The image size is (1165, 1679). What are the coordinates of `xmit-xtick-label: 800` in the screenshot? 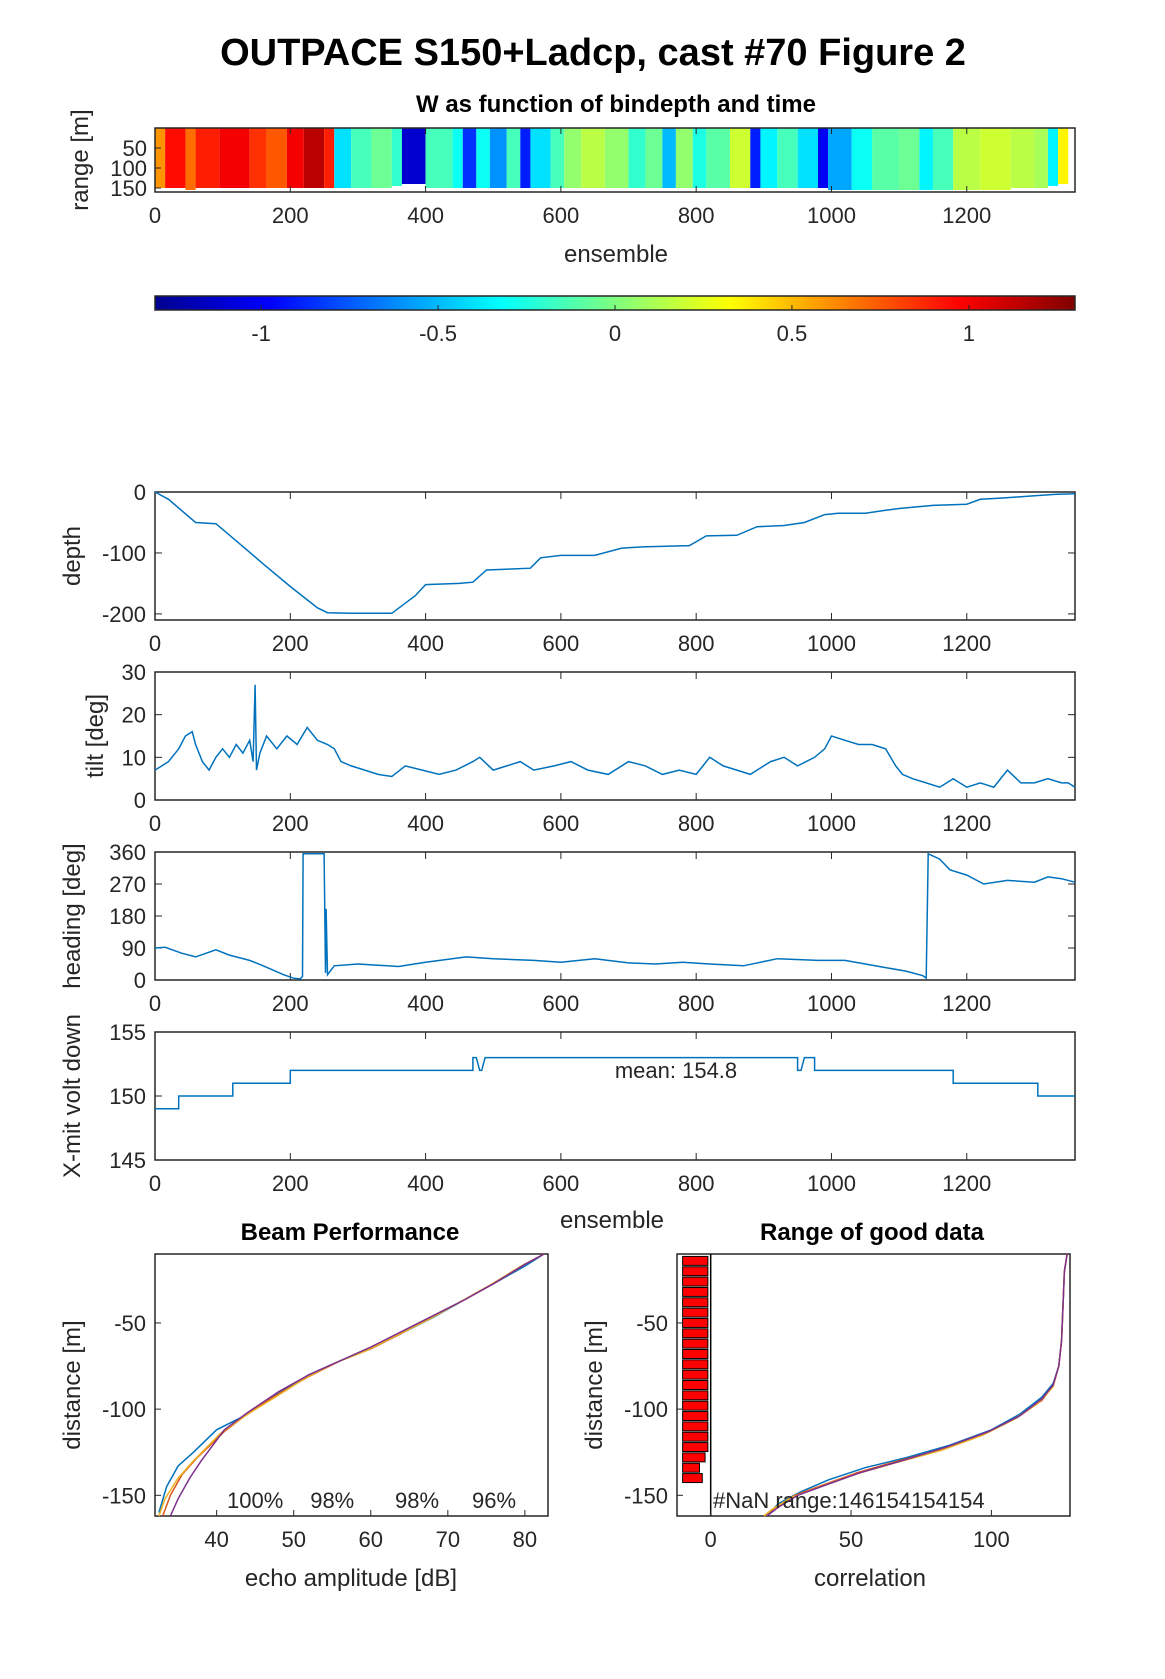 It's located at (696, 1183).